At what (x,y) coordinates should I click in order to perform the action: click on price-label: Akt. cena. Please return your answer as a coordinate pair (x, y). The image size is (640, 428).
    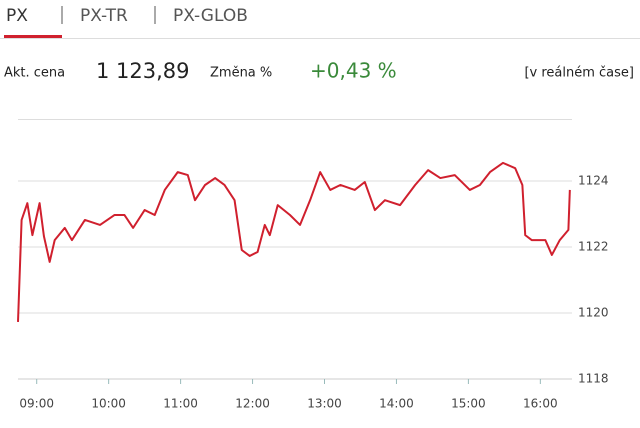
    Looking at the image, I should click on (34, 73).